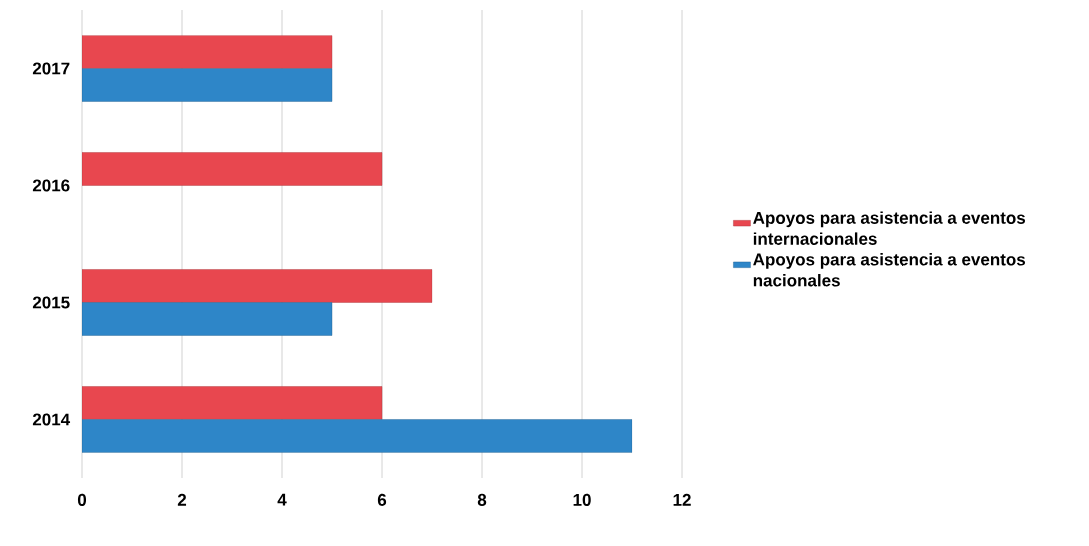  Describe the element at coordinates (182, 499) in the screenshot. I see `x-tick-label: 2` at that location.